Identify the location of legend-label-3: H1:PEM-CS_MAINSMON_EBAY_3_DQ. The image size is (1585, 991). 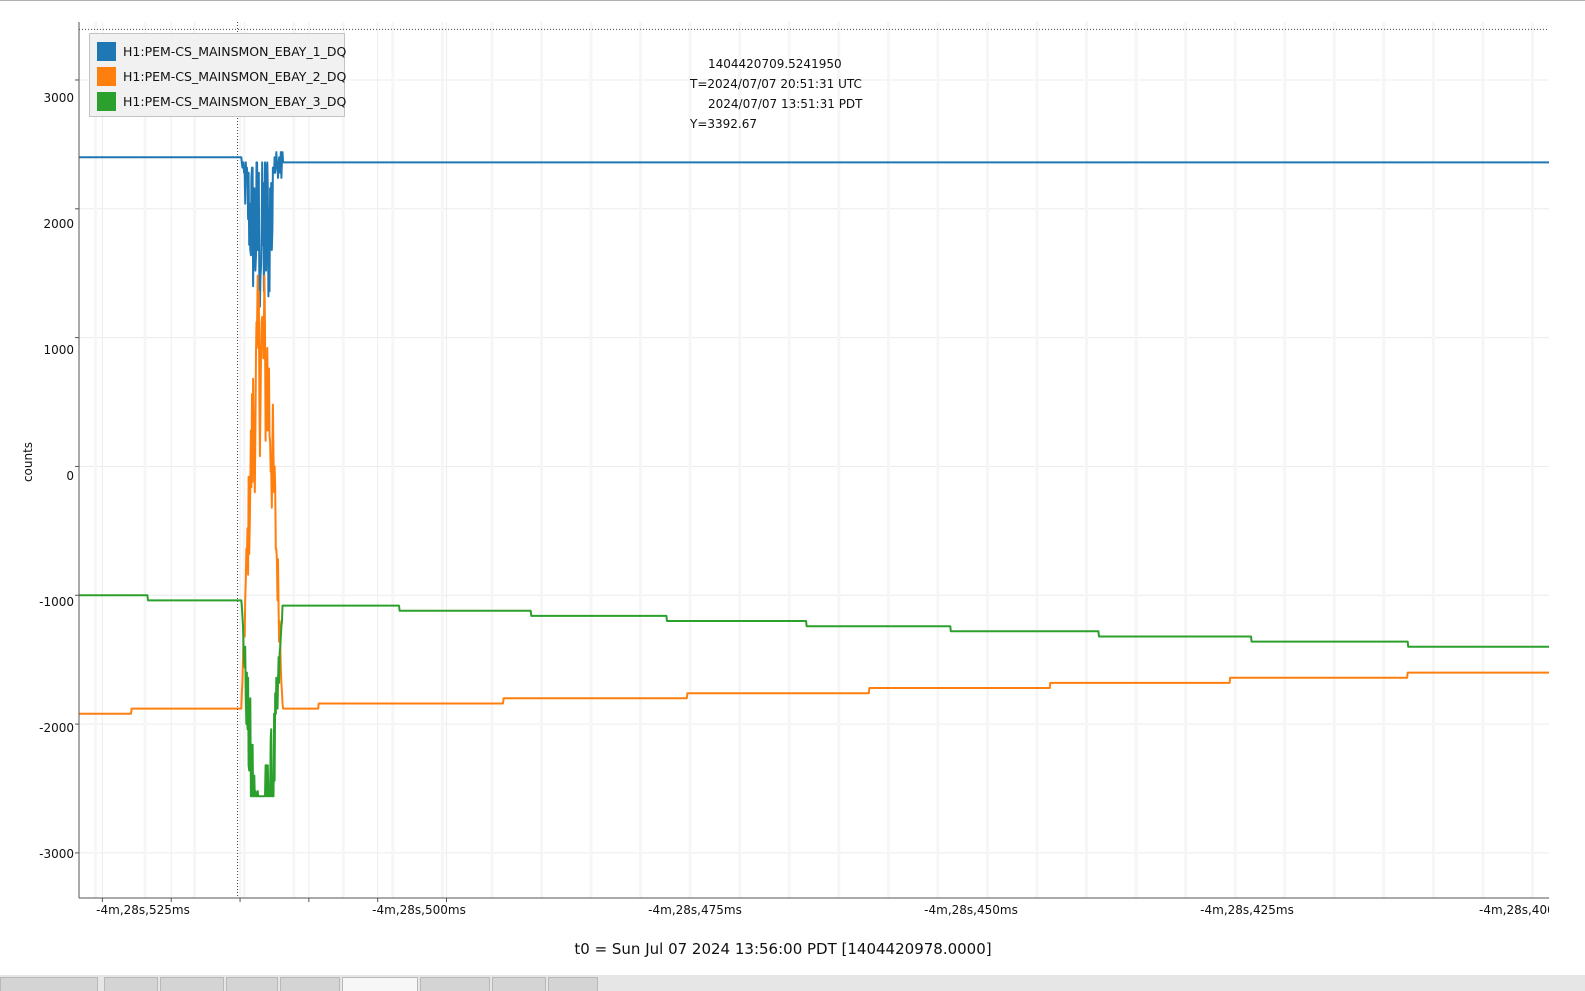
(235, 101).